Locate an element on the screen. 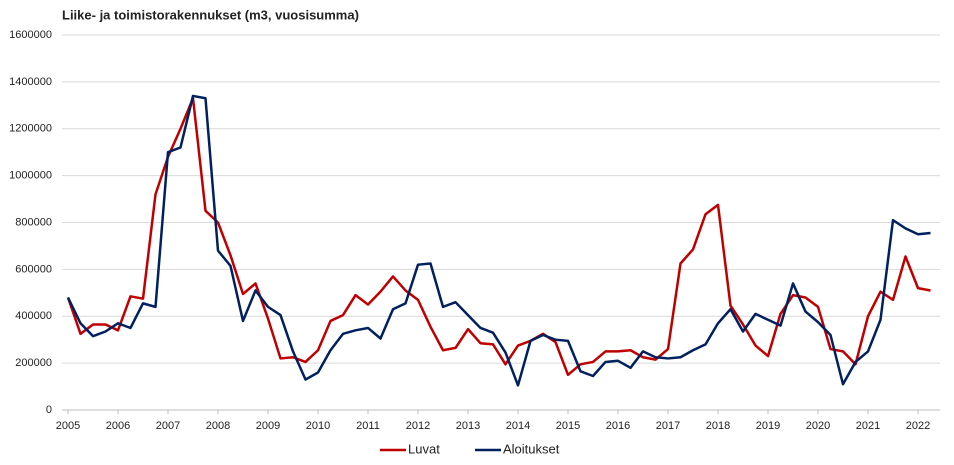  x-tick-label: 2018 is located at coordinates (718, 426).